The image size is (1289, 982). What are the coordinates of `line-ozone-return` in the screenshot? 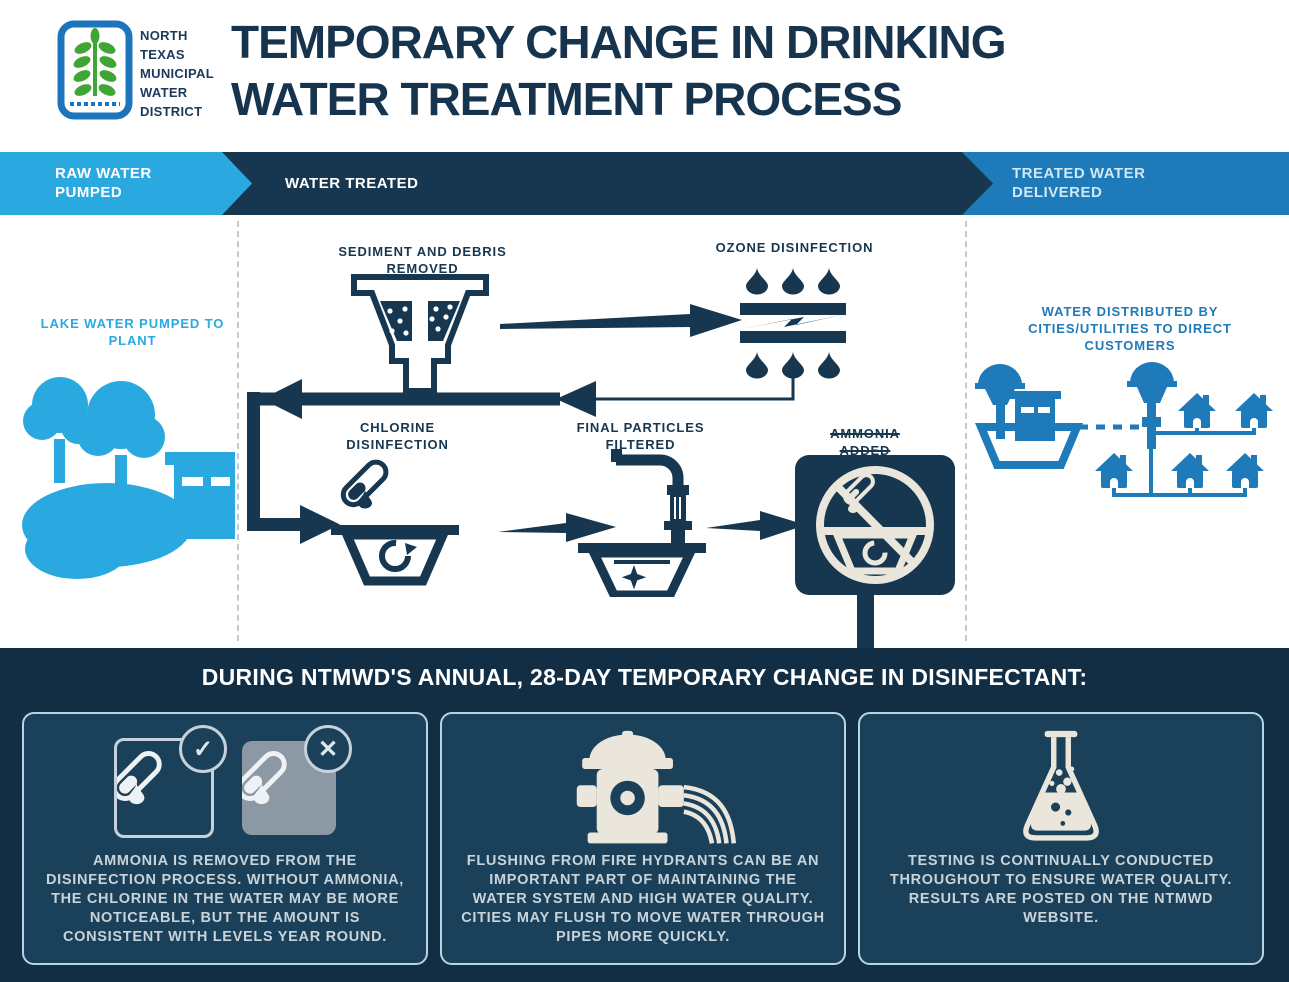 It's located at (693, 387).